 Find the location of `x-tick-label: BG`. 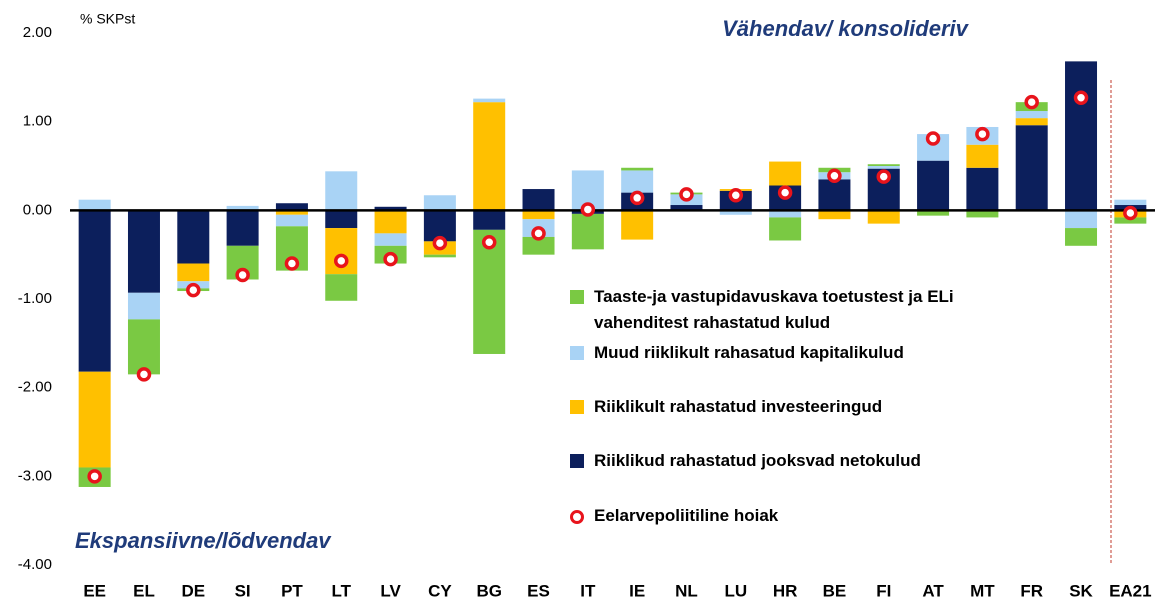

x-tick-label: BG is located at coordinates (489, 590).